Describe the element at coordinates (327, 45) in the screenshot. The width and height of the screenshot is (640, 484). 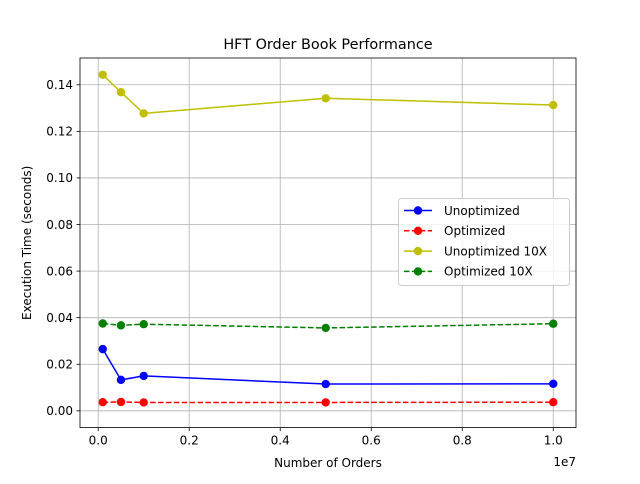
I see `chart-title: HFT Order Book Performance` at that location.